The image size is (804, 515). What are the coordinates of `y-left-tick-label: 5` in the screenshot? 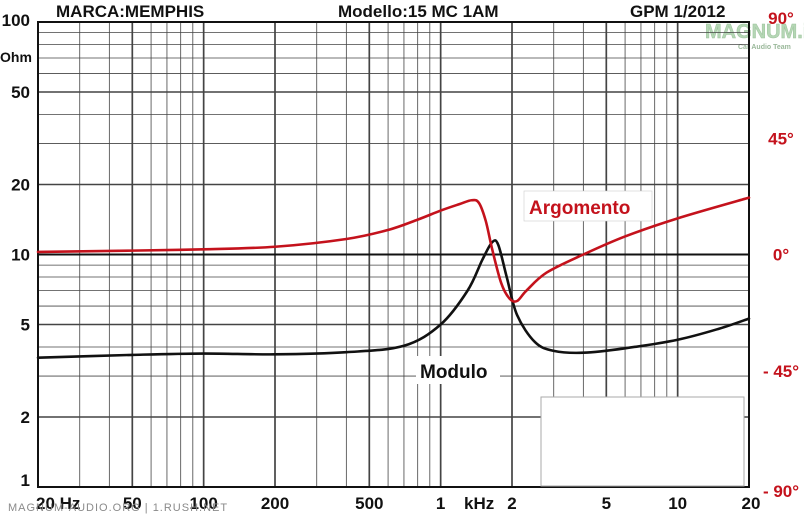 It's located at (25, 324).